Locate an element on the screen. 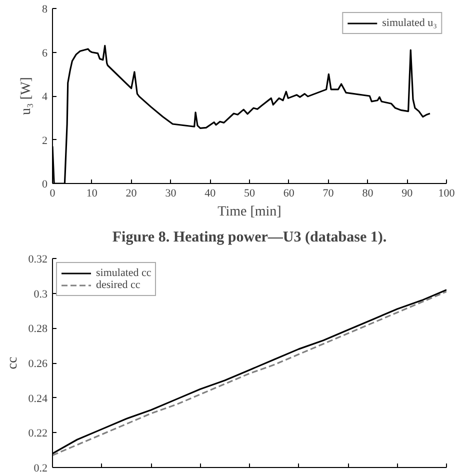 This screenshot has width=458, height=476. legend-label: desired cc is located at coordinates (118, 285).